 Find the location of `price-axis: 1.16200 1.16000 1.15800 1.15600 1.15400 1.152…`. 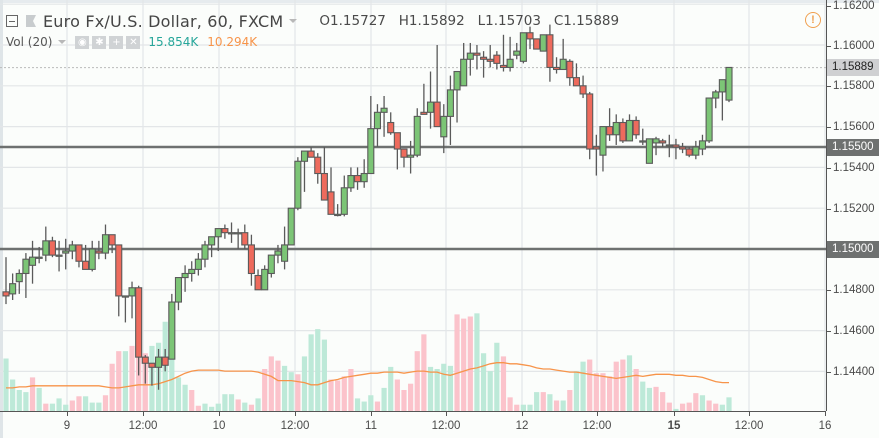

price-axis: 1.16200 1.16000 1.15800 1.15600 1.15400 1.152… is located at coordinates (852, 205).